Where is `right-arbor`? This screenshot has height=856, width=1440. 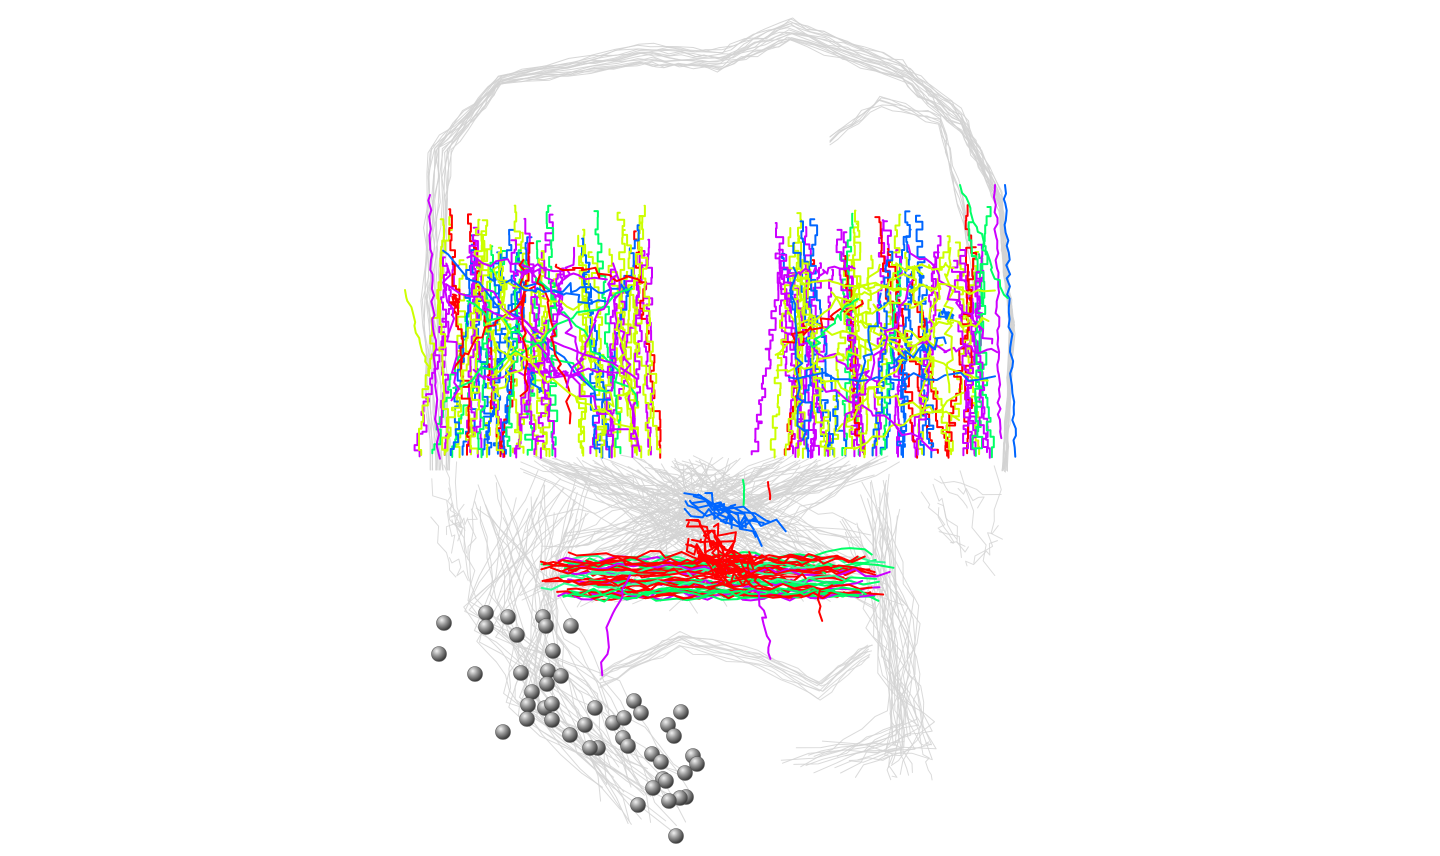 right-arbor is located at coordinates (883, 321).